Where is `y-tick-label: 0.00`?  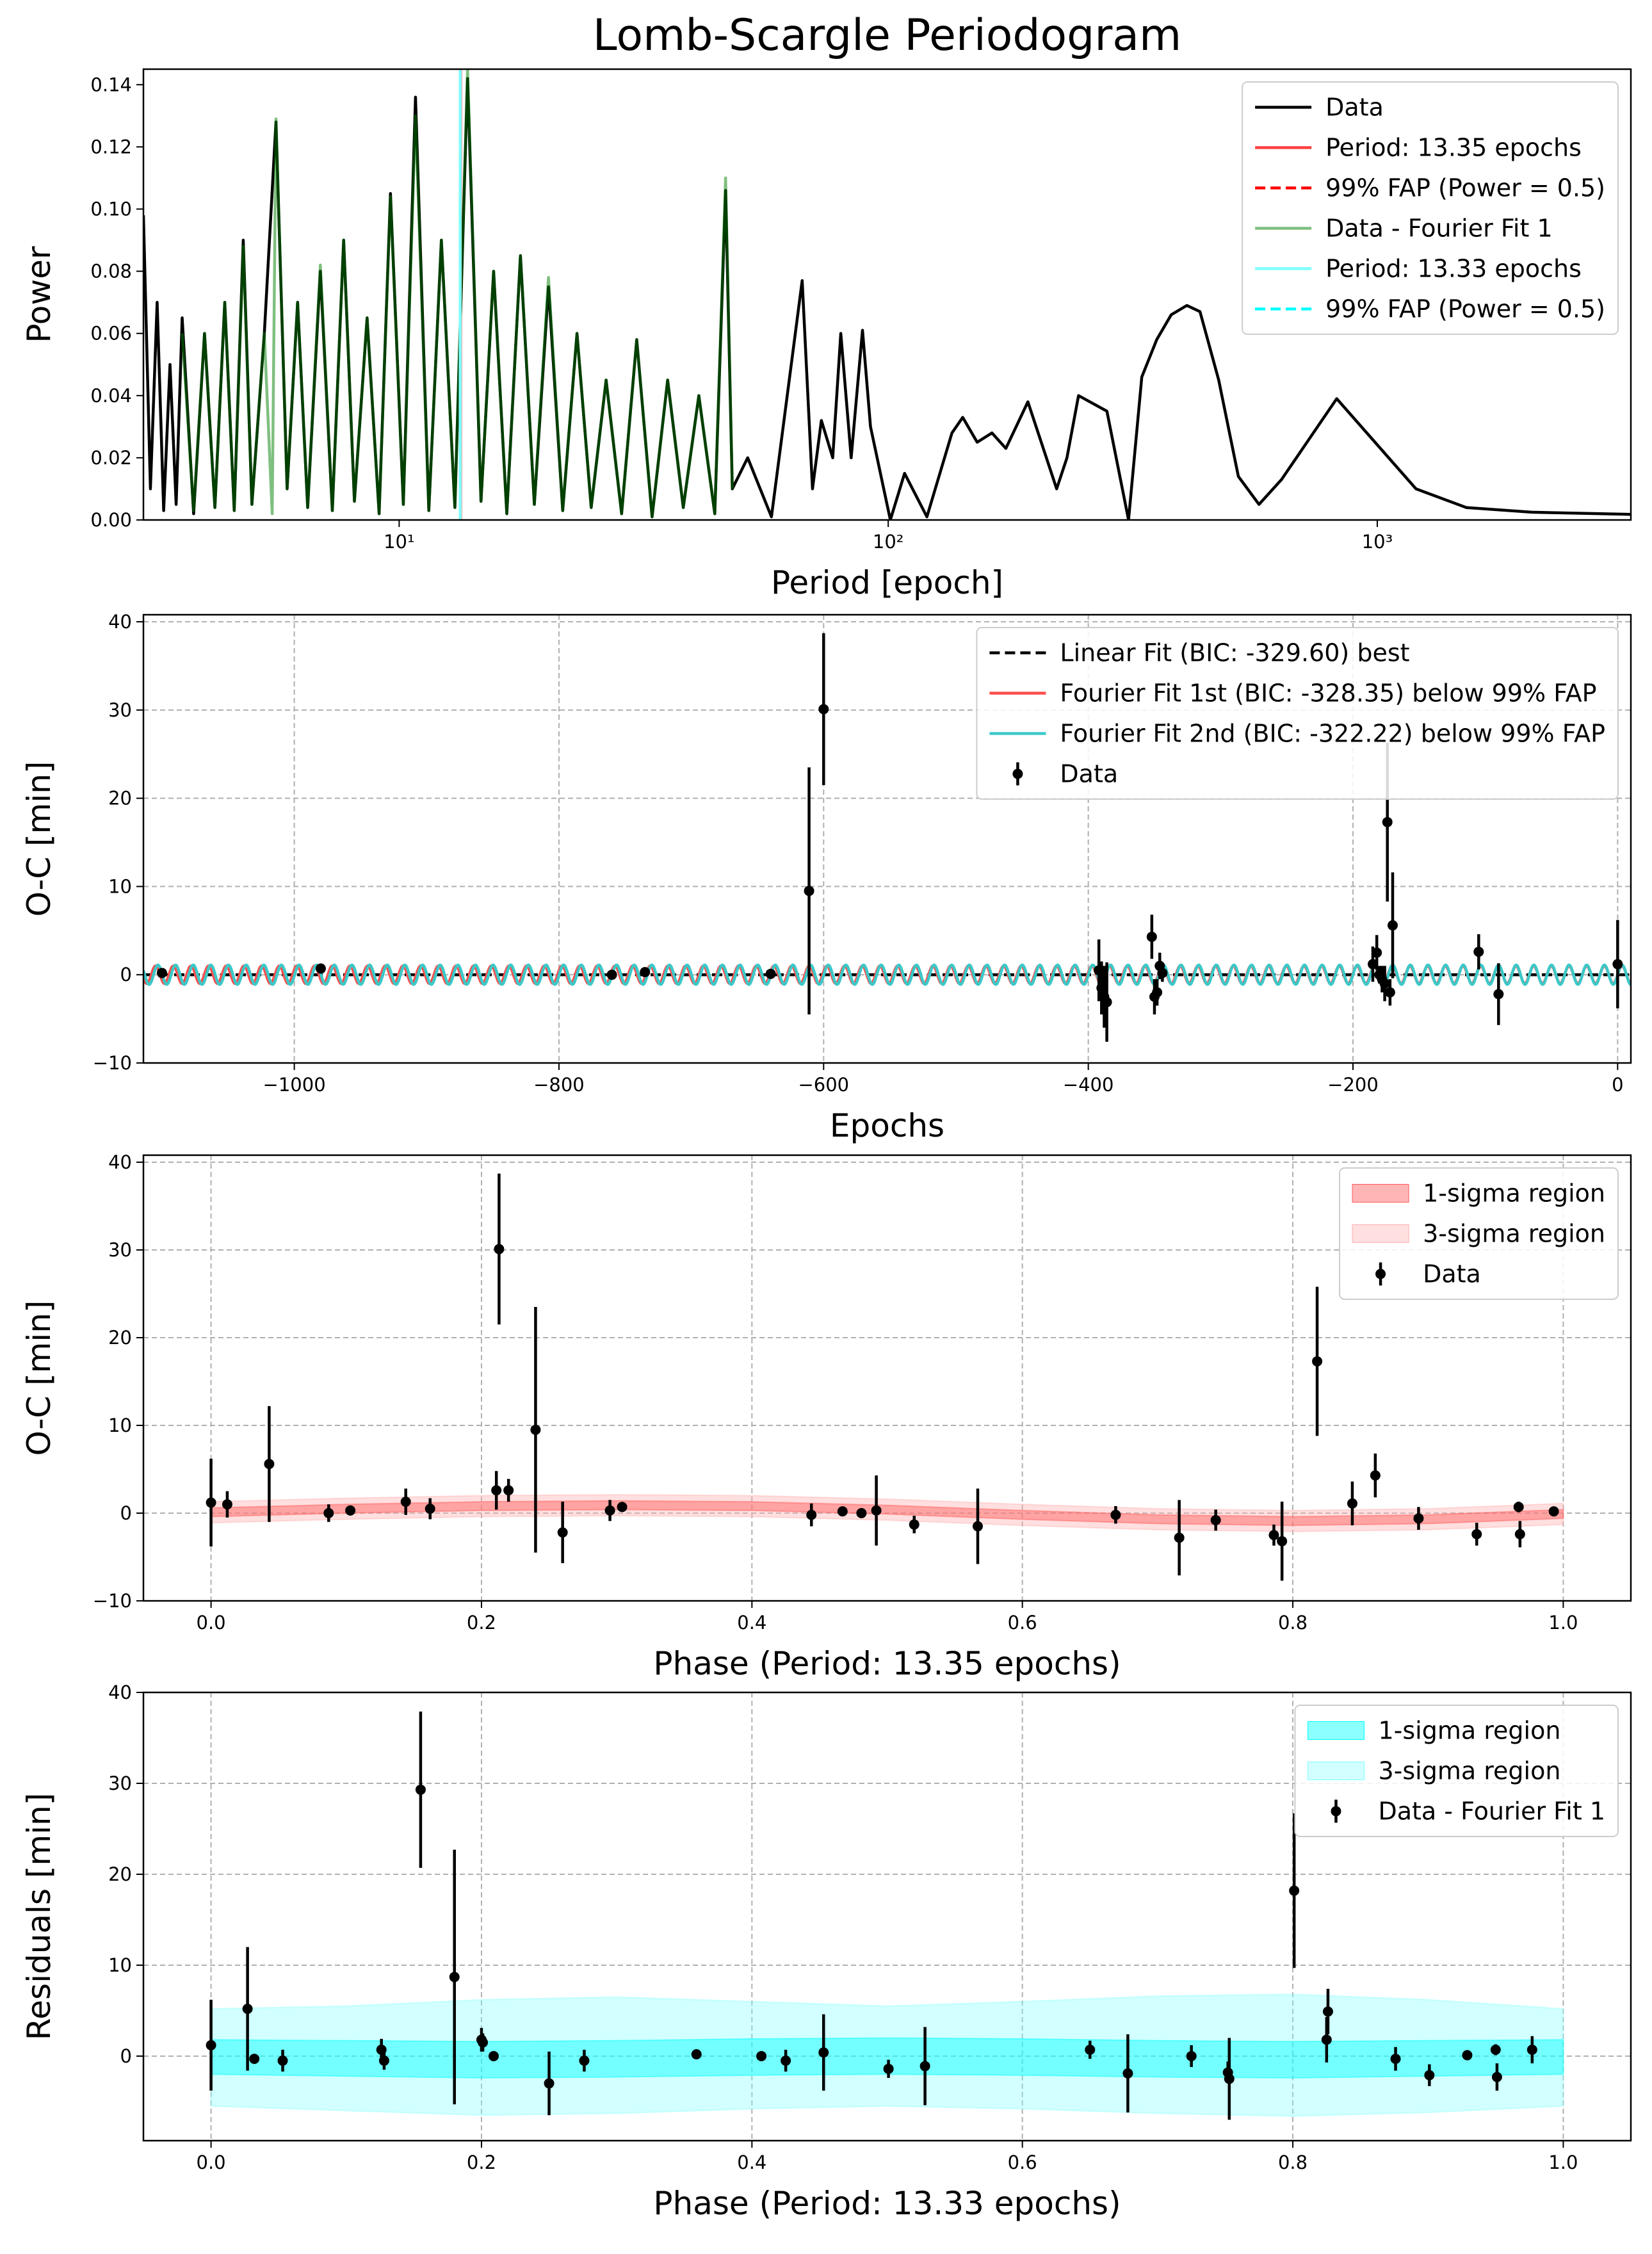 y-tick-label: 0.00 is located at coordinates (111, 520).